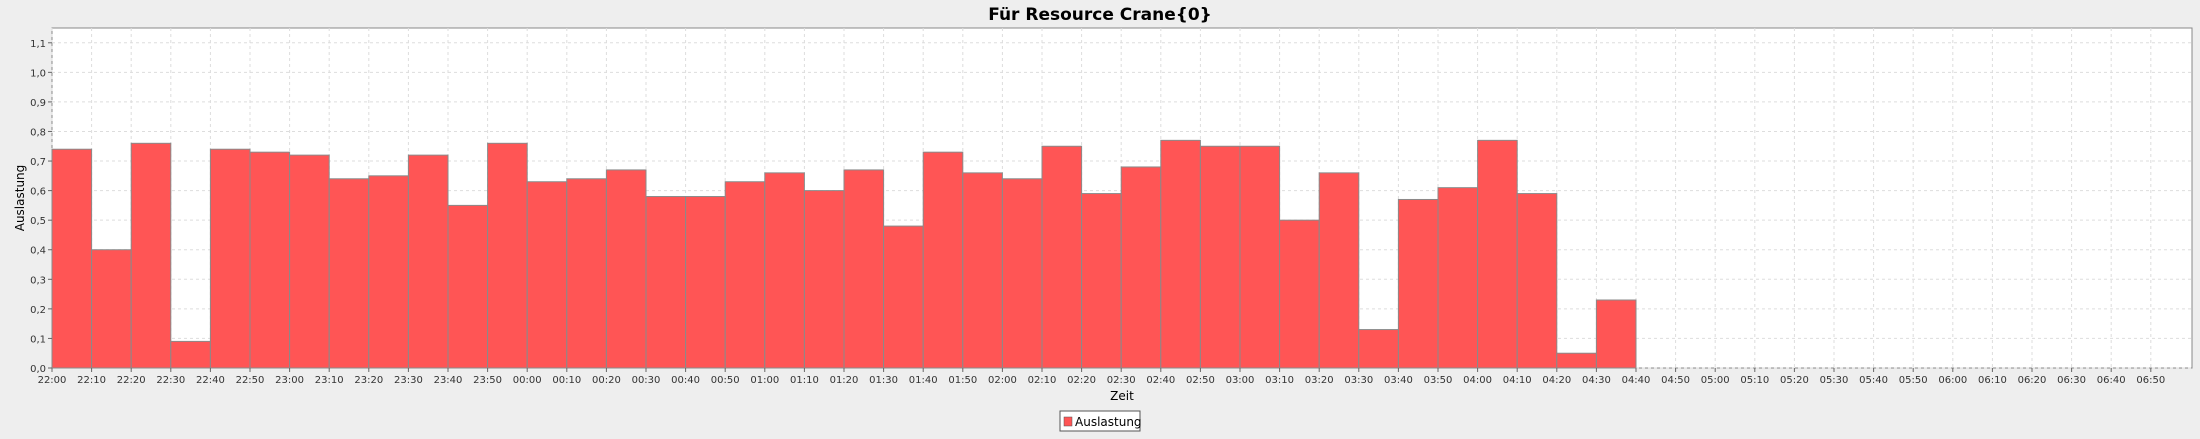  I want to click on x-tick-label: 02:10, so click(1042, 380).